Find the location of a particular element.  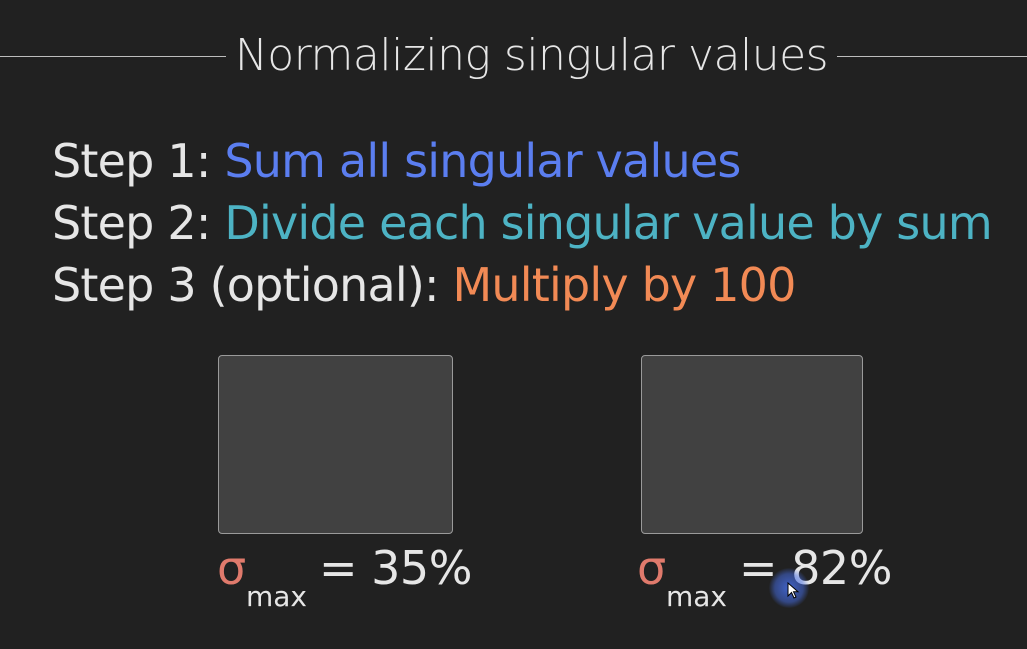

step-3: Step 3 (optional): Multiply by 100 is located at coordinates (537, 285).